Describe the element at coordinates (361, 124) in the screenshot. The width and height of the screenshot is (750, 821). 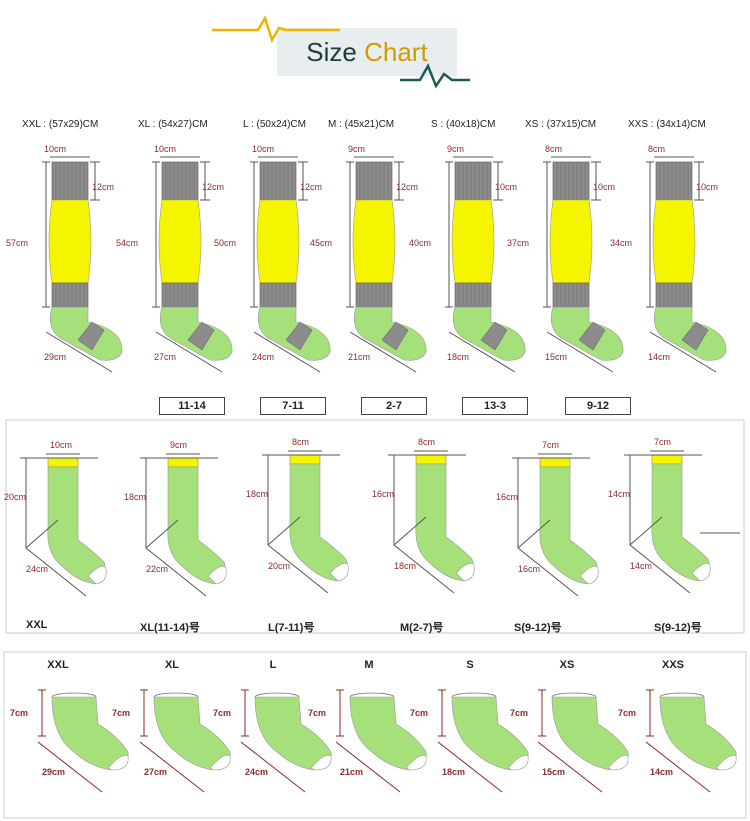
I see `knee-size-label: M : (45x21)CM` at that location.